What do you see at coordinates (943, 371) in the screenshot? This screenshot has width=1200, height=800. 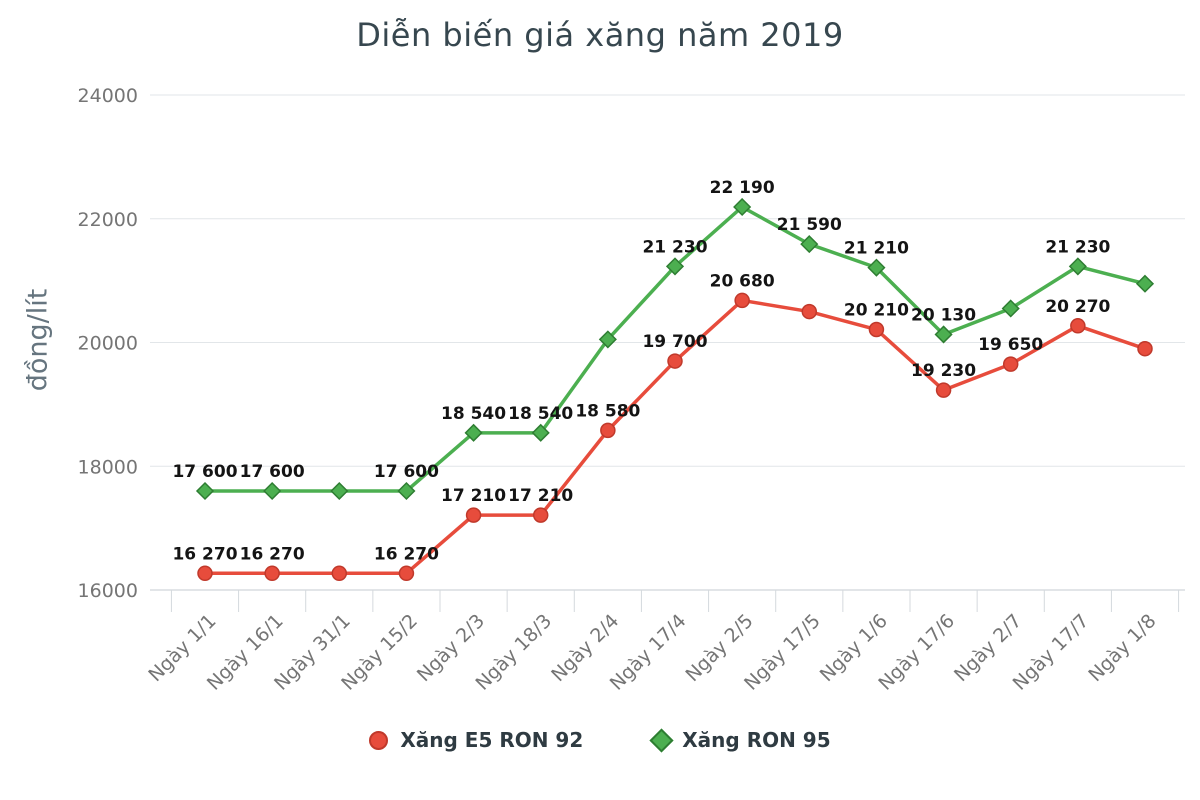 I see `data-label: 19 230` at bounding box center [943, 371].